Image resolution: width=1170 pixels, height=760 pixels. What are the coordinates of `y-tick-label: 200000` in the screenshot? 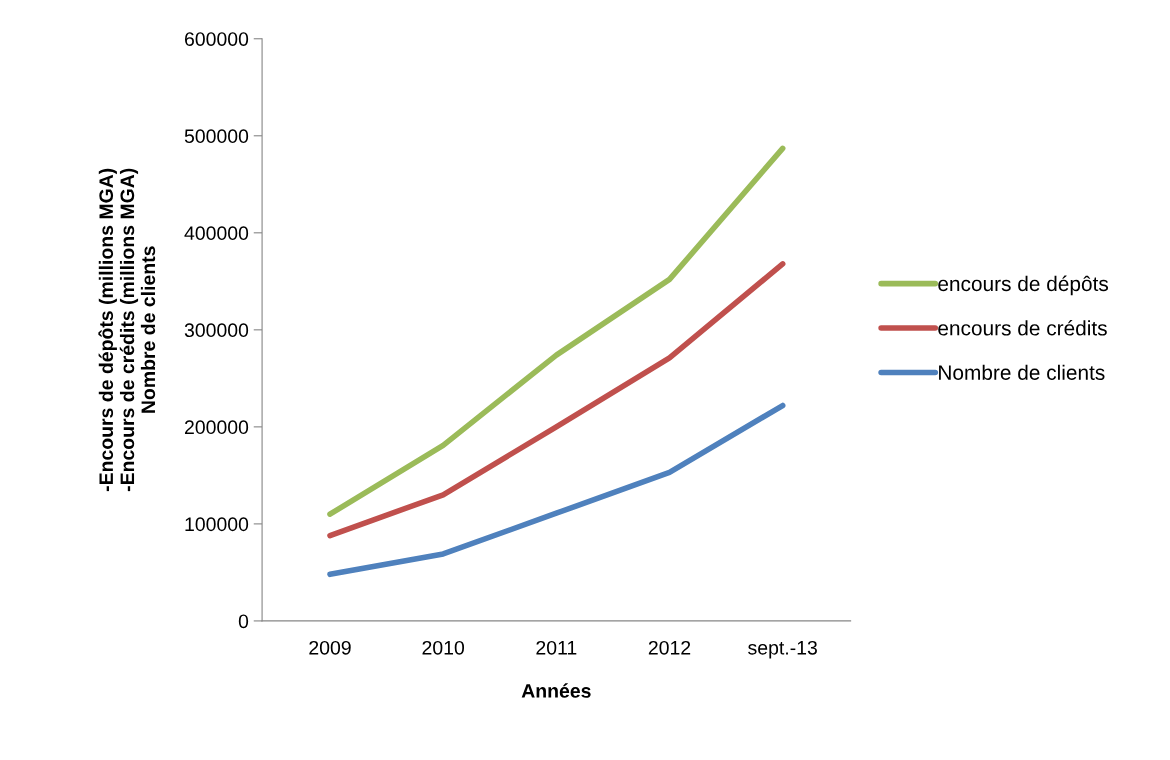 It's located at (216, 427).